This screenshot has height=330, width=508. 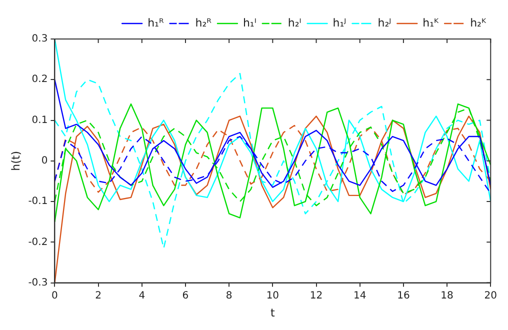 What do you see at coordinates (273, 296) in the screenshot?
I see `x-tick-label: 10` at bounding box center [273, 296].